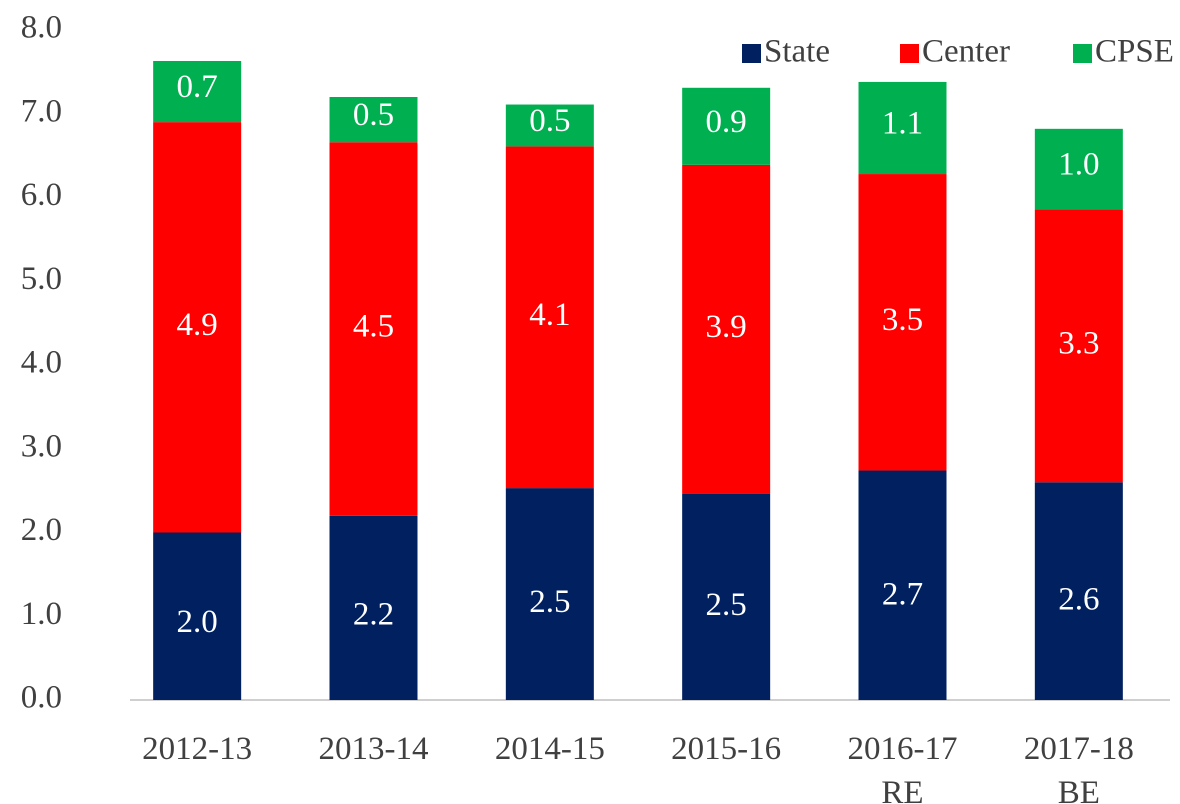 The height and width of the screenshot is (804, 1180). Describe the element at coordinates (966, 52) in the screenshot. I see `legend-label: Center` at that location.